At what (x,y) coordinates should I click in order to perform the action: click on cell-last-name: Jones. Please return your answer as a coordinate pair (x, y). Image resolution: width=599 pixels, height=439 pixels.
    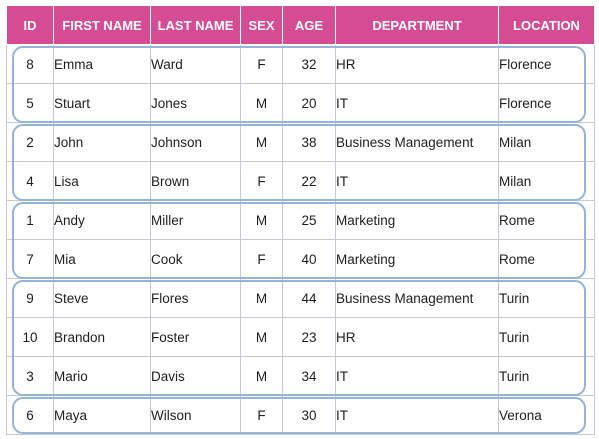
    Looking at the image, I should click on (195, 103).